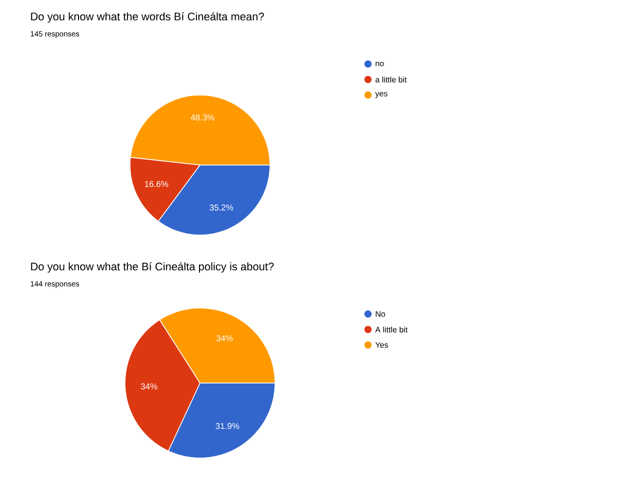  Describe the element at coordinates (381, 95) in the screenshot. I see `legend-label: yes` at that location.